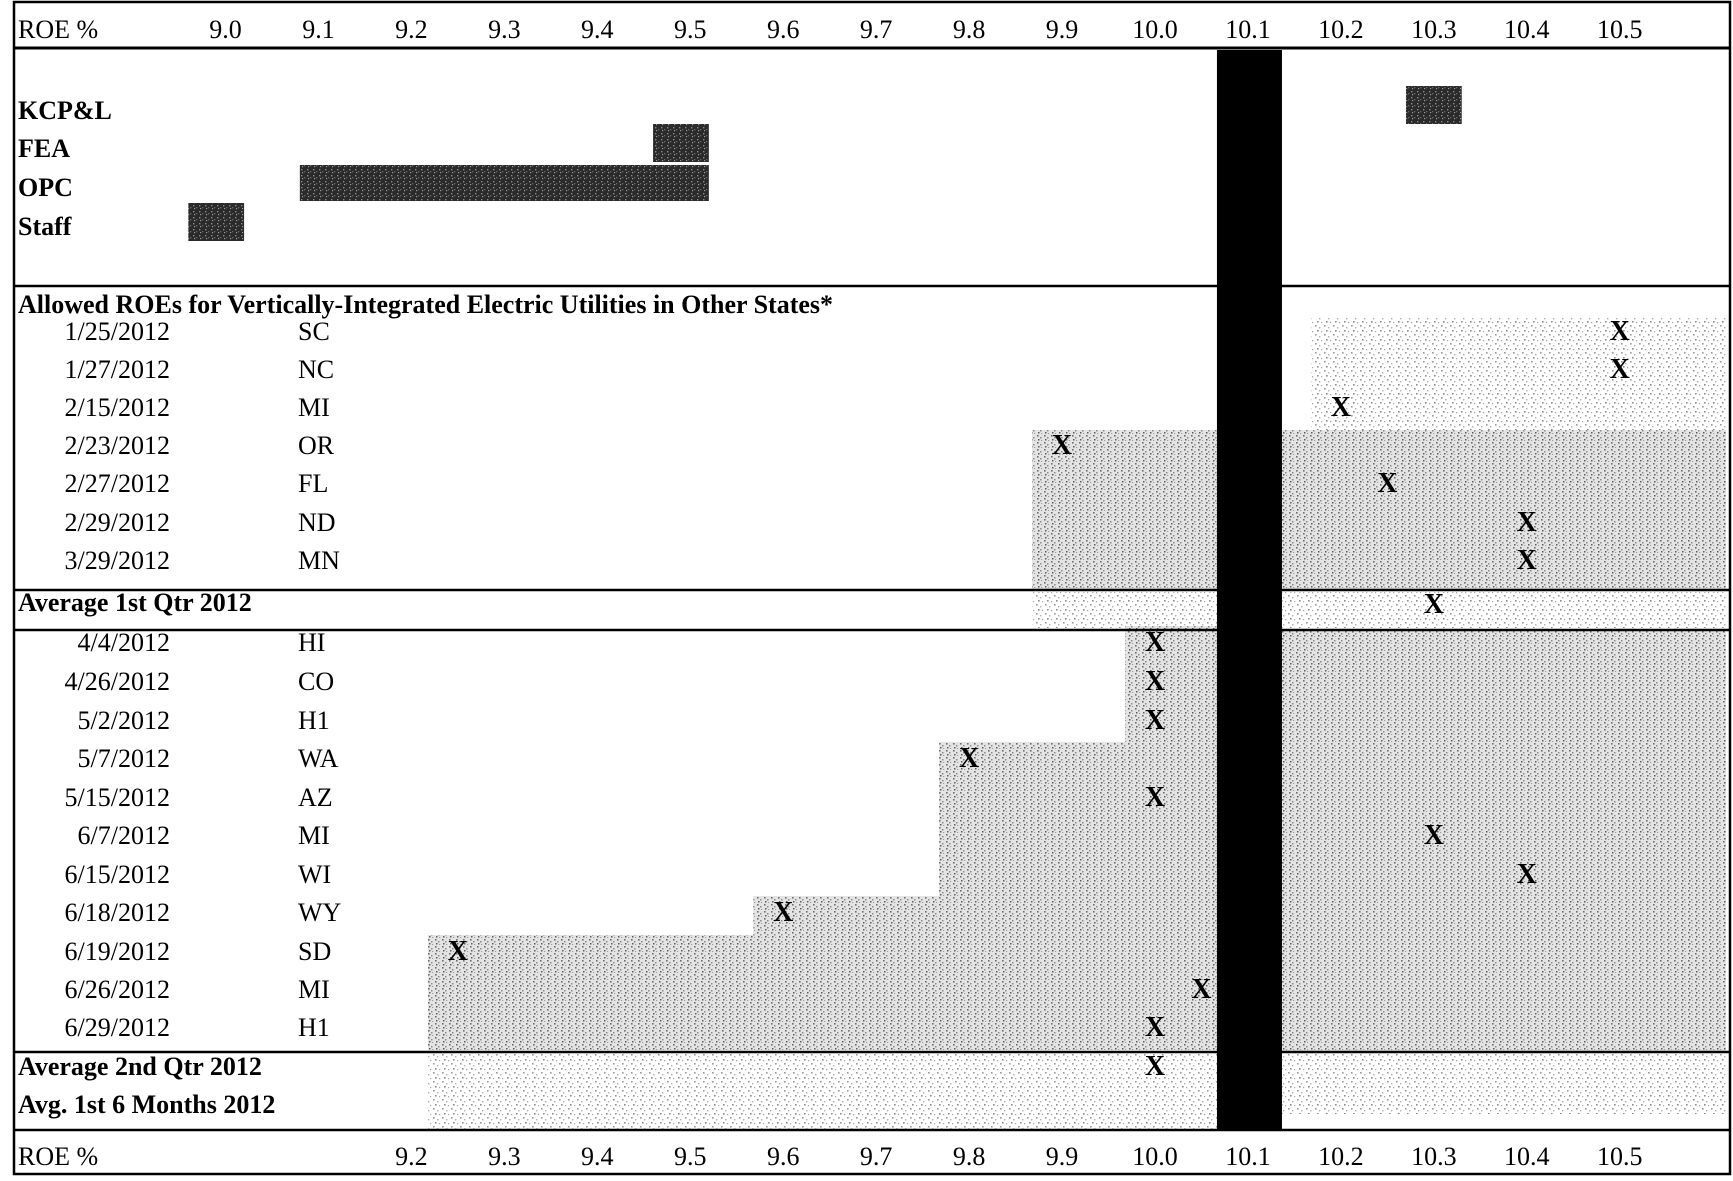 This screenshot has height=1181, width=1733. I want to click on top-tick-label: 10.1, so click(1248, 29).